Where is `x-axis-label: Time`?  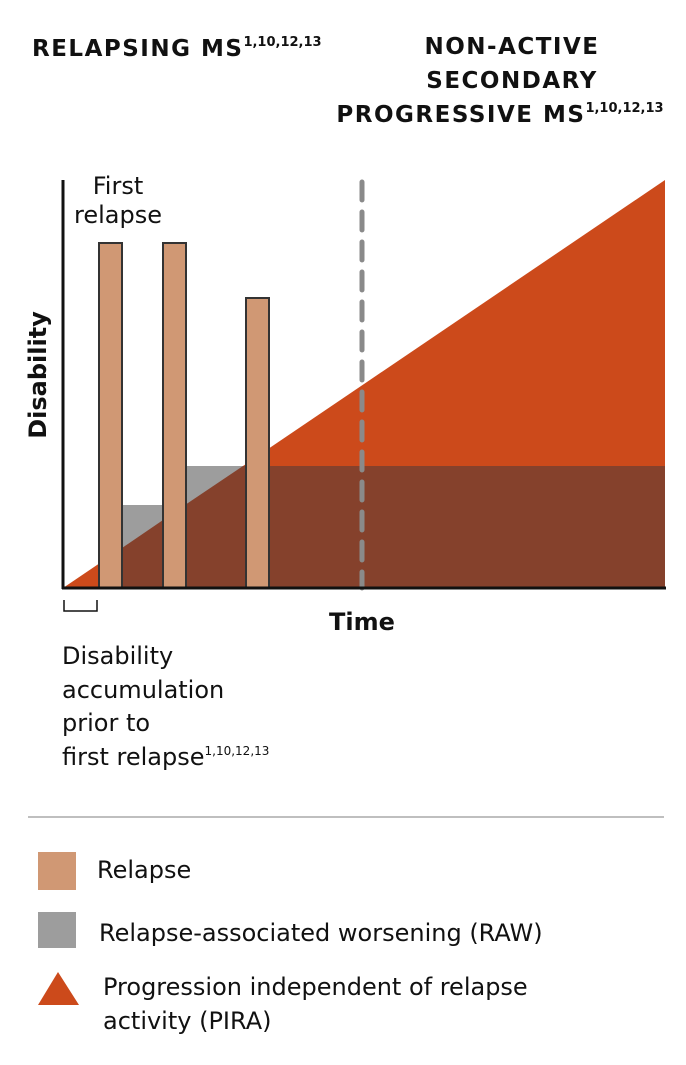 x-axis-label: Time is located at coordinates (362, 622).